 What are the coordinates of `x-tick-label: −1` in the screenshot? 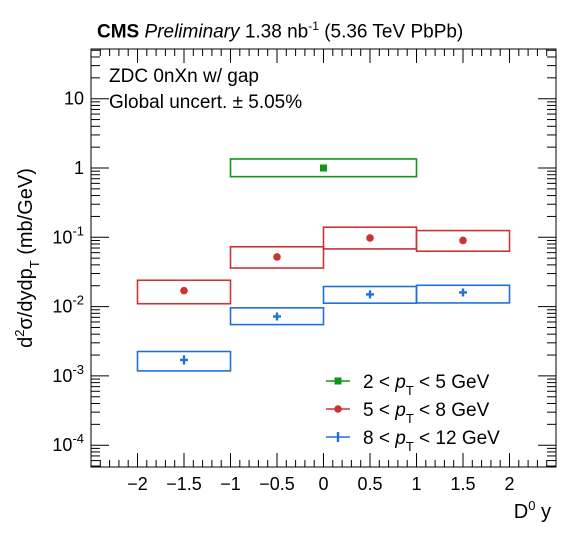 It's located at (230, 484).